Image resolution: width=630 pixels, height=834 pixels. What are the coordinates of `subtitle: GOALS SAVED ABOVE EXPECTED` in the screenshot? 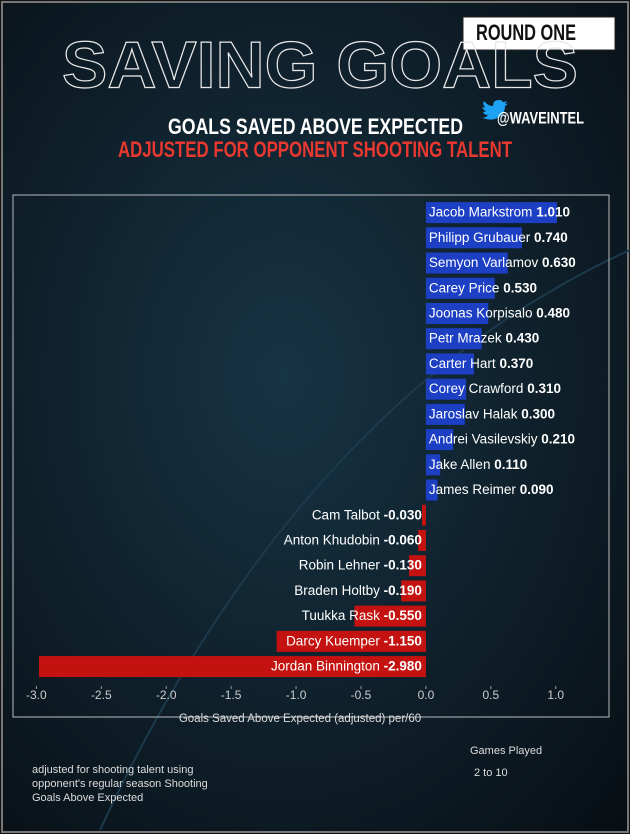 It's located at (315, 126).